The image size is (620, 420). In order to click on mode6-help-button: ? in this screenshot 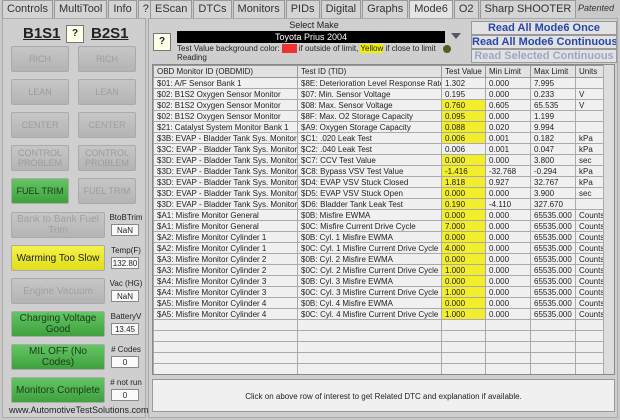, I will do `click(162, 42)`.